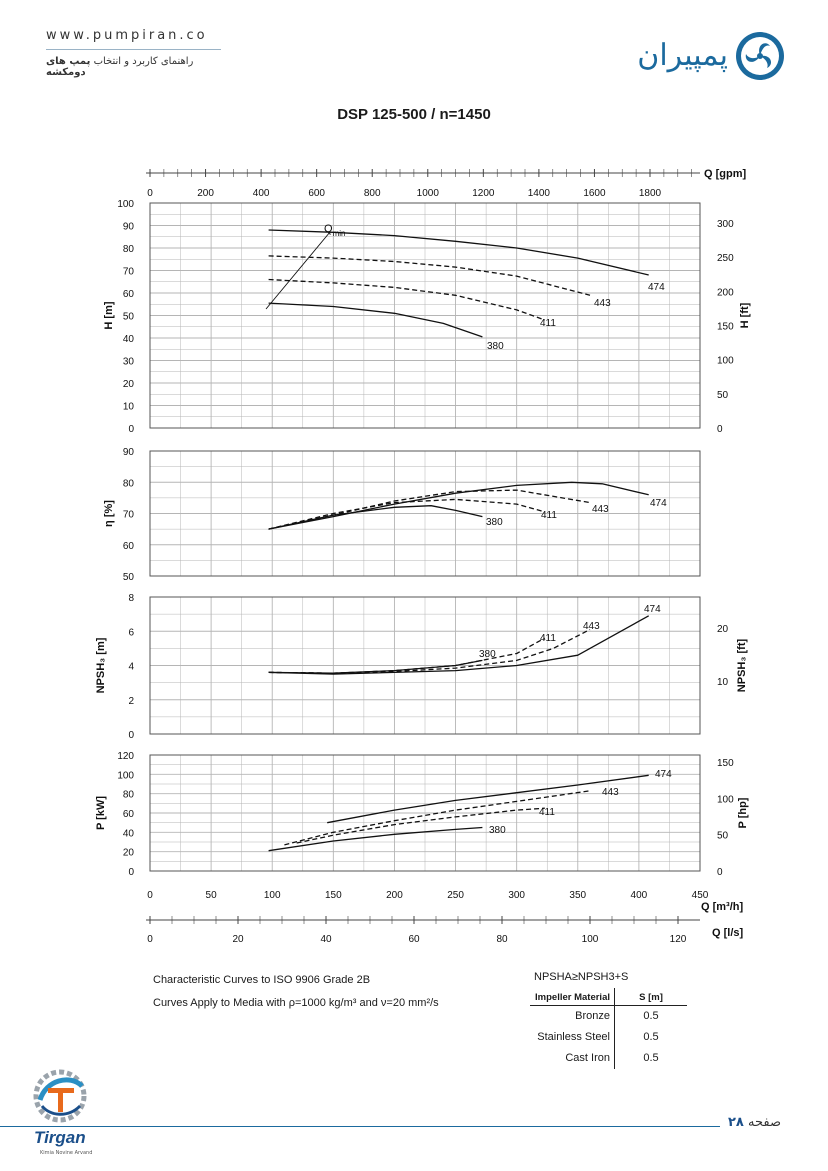 This screenshot has width=828, height=1171. I want to click on page-number: ۲۸, so click(736, 1122).